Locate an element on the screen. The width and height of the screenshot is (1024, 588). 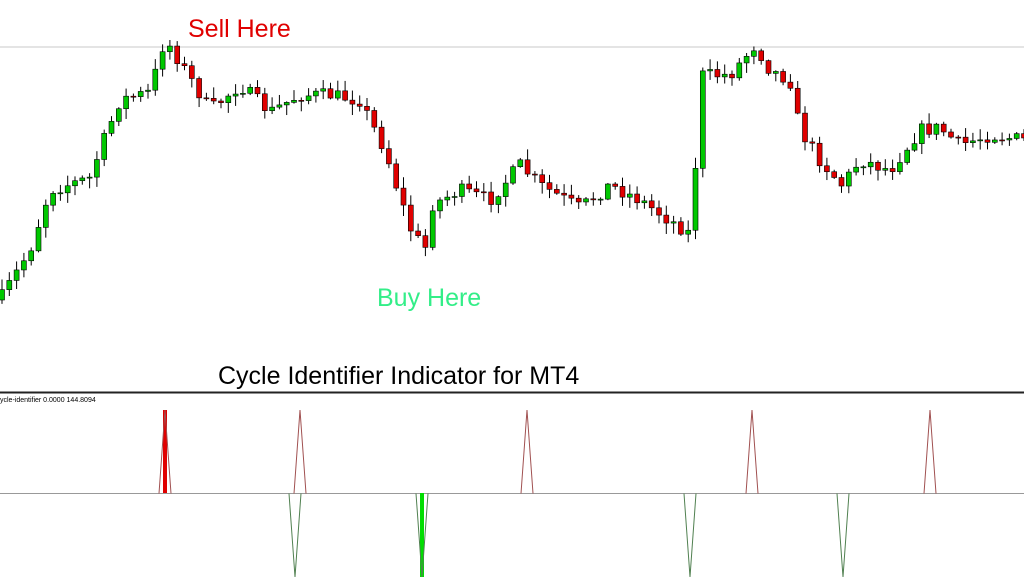
caption: Cycle Identifier Indicator for MT4 is located at coordinates (398, 376).